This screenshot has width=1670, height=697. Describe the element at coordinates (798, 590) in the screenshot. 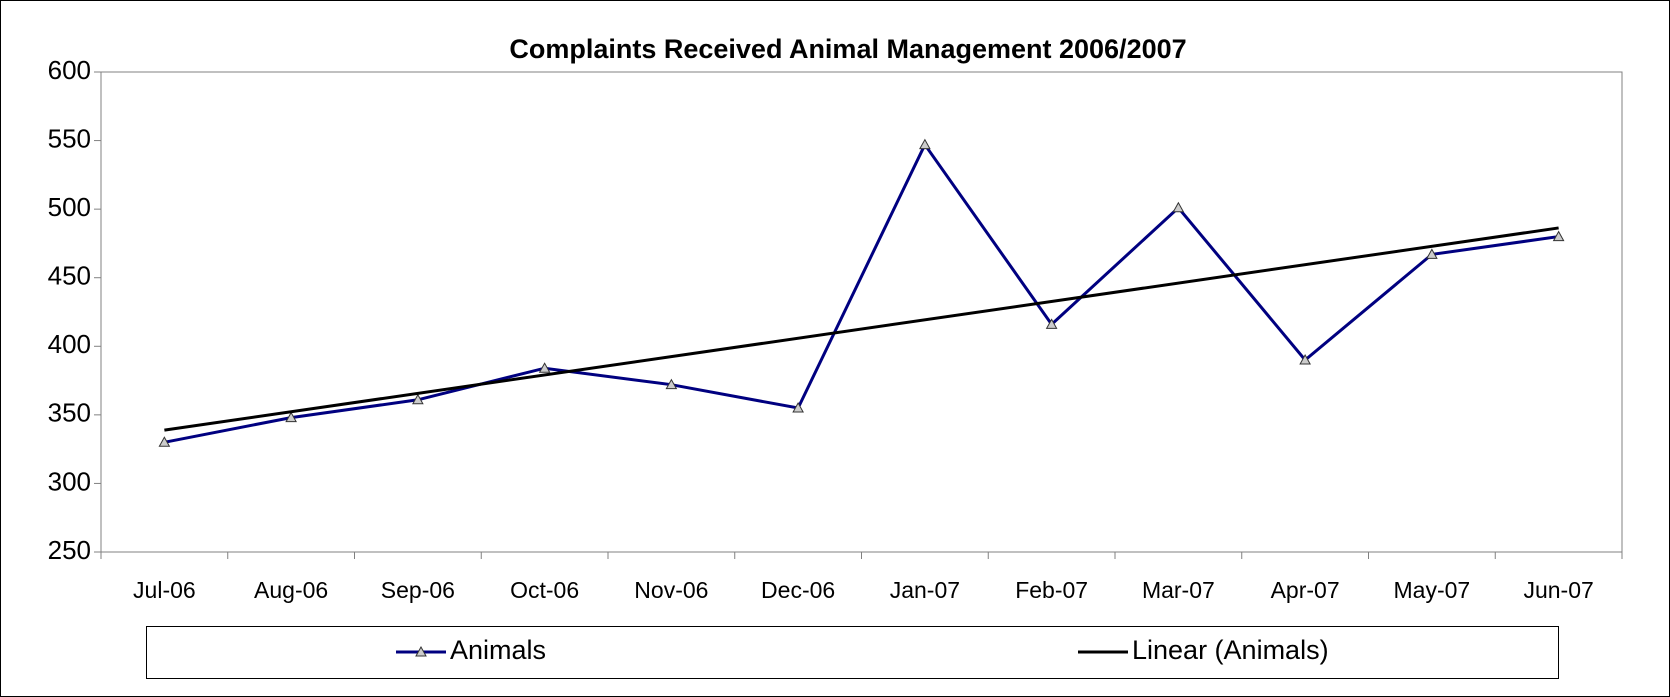

I see `x-tick-label: Dec-06` at that location.